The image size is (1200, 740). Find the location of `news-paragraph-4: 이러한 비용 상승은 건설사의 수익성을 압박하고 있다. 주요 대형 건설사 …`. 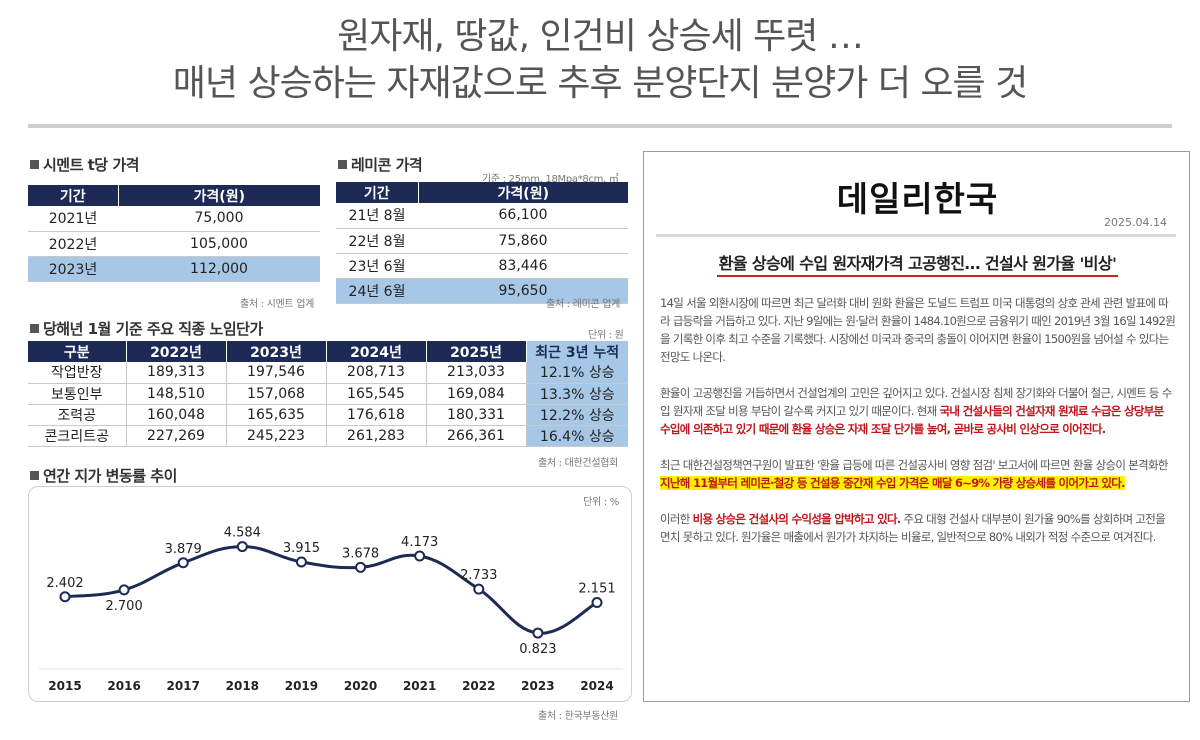

news-paragraph-4: 이러한 비용 상승은 건설사의 수익성을 압박하고 있다. 주요 대형 건설사 … is located at coordinates (918, 528).